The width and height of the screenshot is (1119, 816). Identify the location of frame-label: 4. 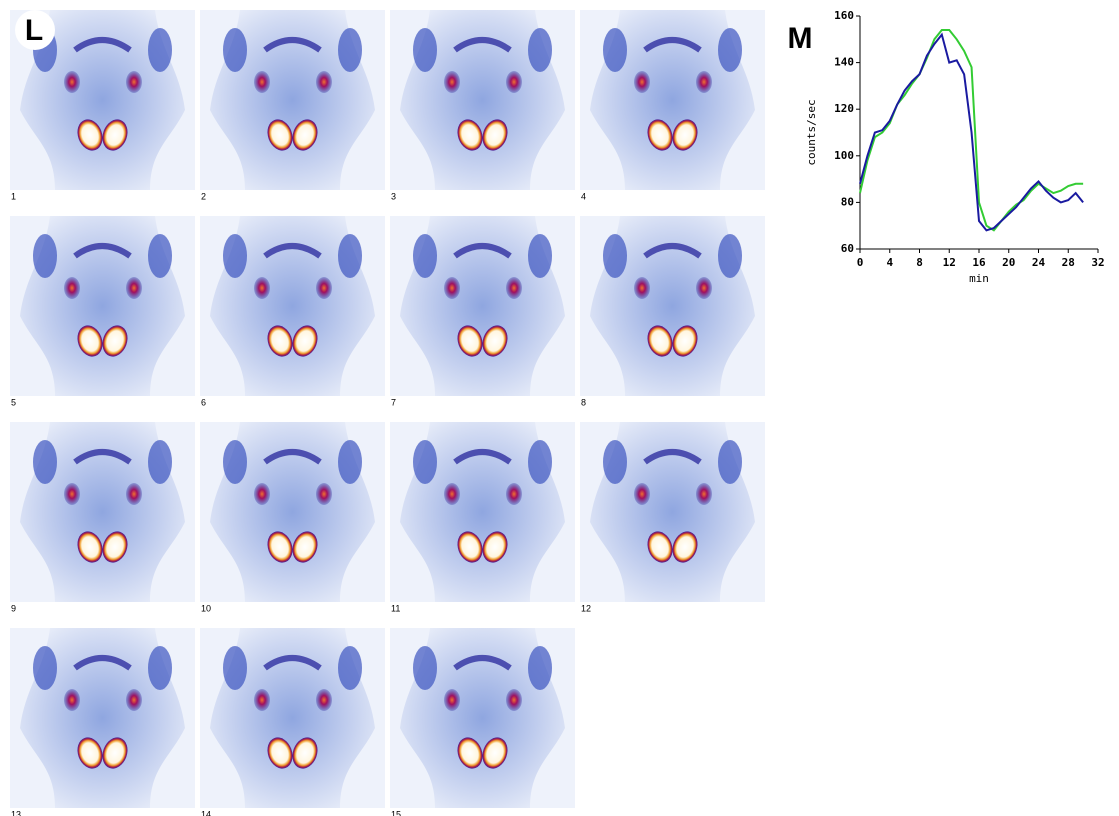
(583, 196).